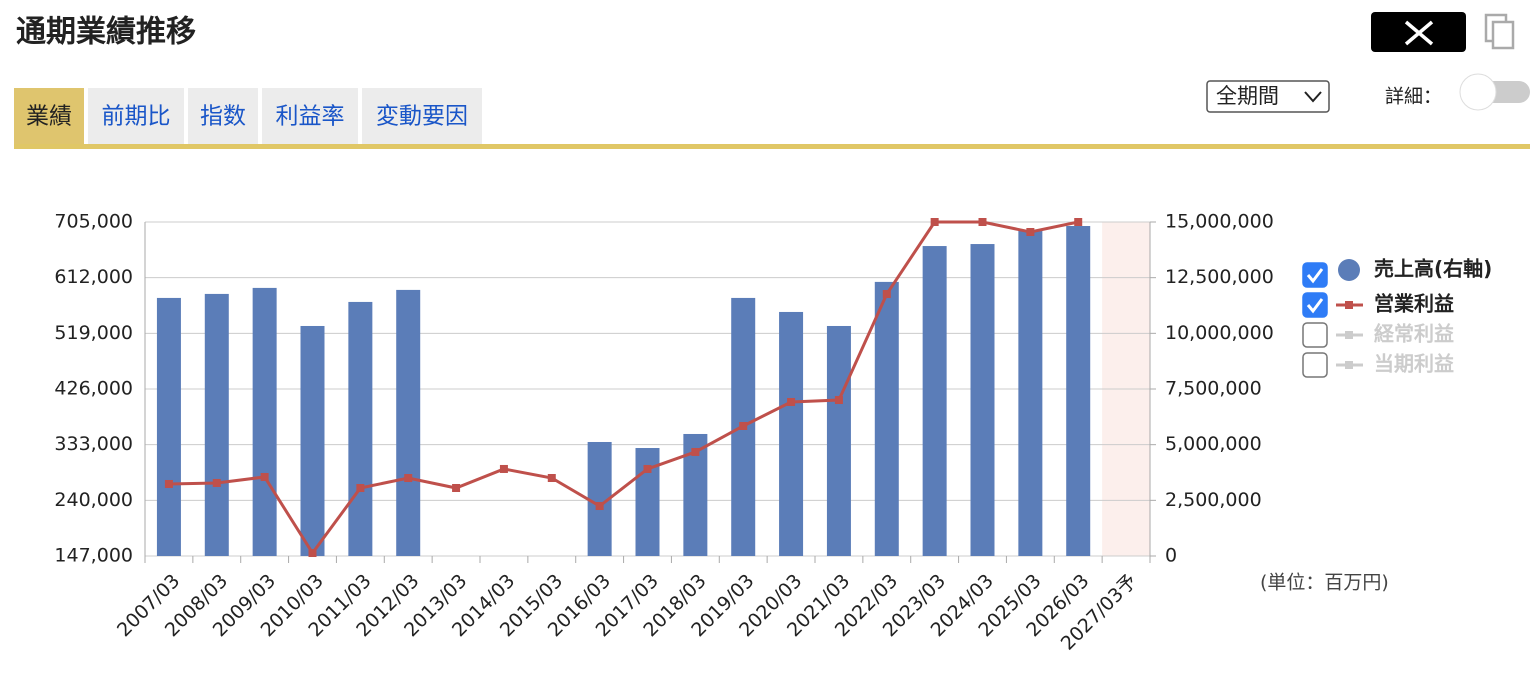 This screenshot has width=1536, height=688. What do you see at coordinates (93, 333) in the screenshot?
I see `y-tick-label: 519,000` at bounding box center [93, 333].